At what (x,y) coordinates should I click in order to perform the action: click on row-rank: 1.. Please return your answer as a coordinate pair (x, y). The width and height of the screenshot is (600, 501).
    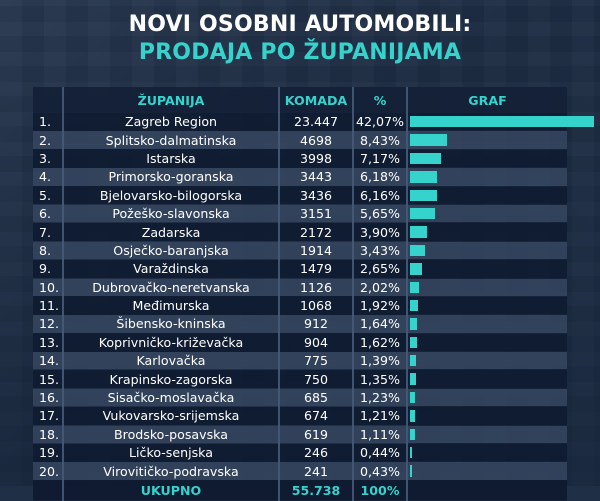
    Looking at the image, I should click on (48, 122).